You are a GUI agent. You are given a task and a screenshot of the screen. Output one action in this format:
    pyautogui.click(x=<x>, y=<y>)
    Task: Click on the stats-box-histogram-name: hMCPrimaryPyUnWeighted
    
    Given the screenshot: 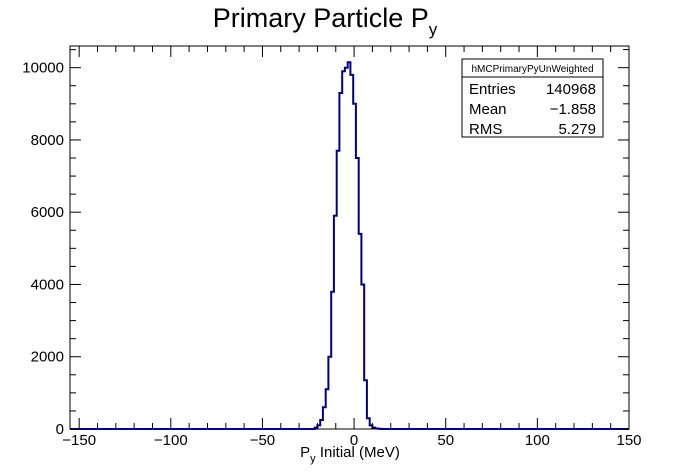 What is the action you would take?
    pyautogui.click(x=532, y=69)
    